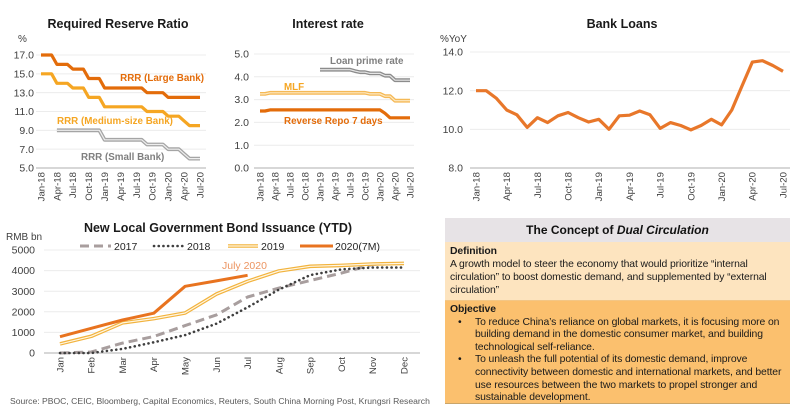  I want to click on panel-title: The Concept of Dual Circulation, so click(617, 230).